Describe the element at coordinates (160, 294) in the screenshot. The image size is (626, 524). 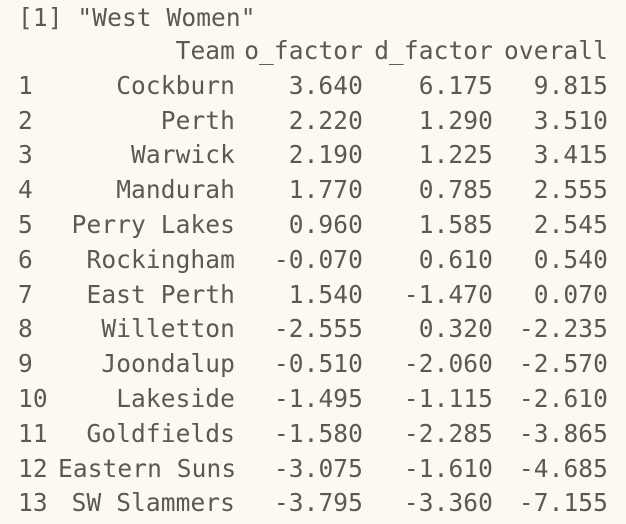
I see `team-name: East Perth` at that location.